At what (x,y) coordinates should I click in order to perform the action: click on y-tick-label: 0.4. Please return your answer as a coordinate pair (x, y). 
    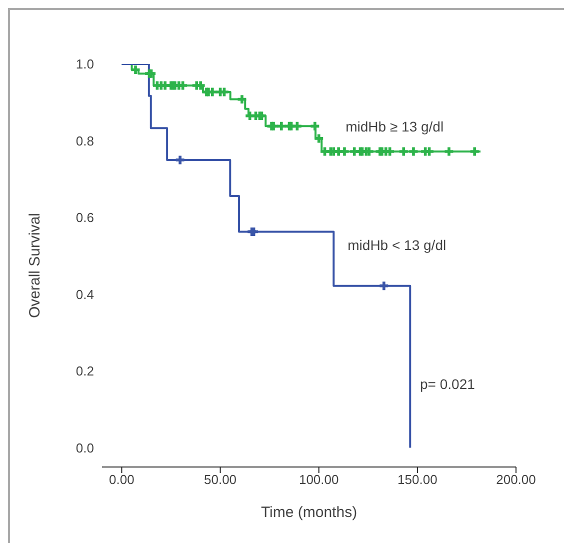
    Looking at the image, I should click on (85, 294).